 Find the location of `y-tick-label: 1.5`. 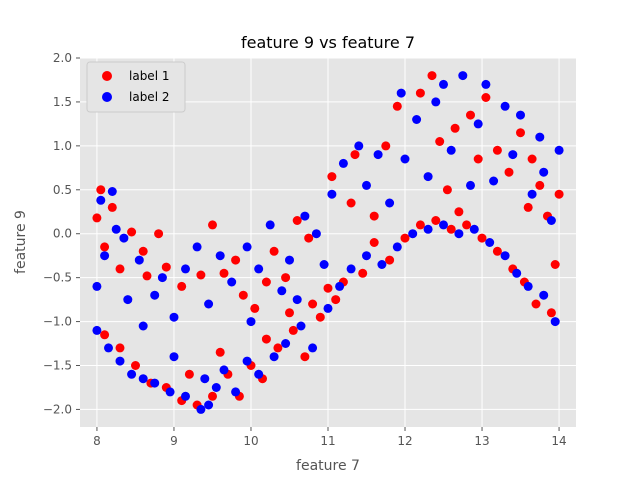

y-tick-label: 1.5 is located at coordinates (62, 102).